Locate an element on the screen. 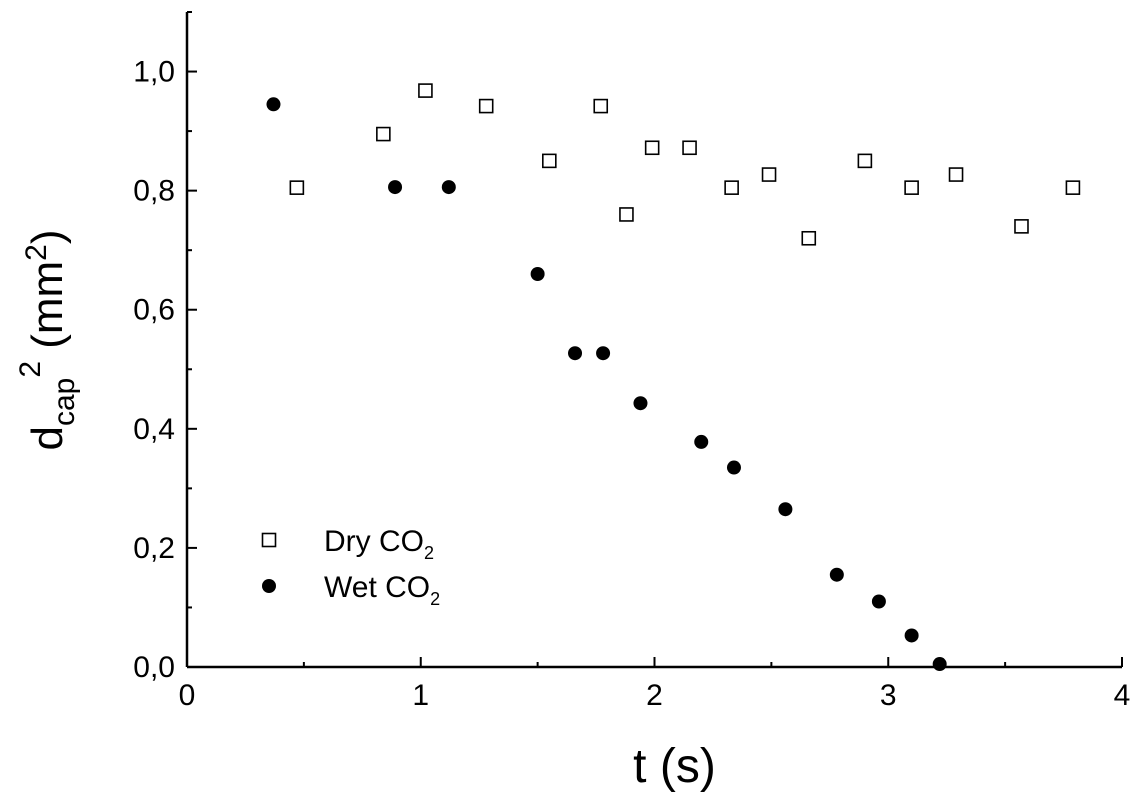 Image resolution: width=1139 pixels, height=799 pixels. y-tick-label: 0,4 is located at coordinates (154, 429).